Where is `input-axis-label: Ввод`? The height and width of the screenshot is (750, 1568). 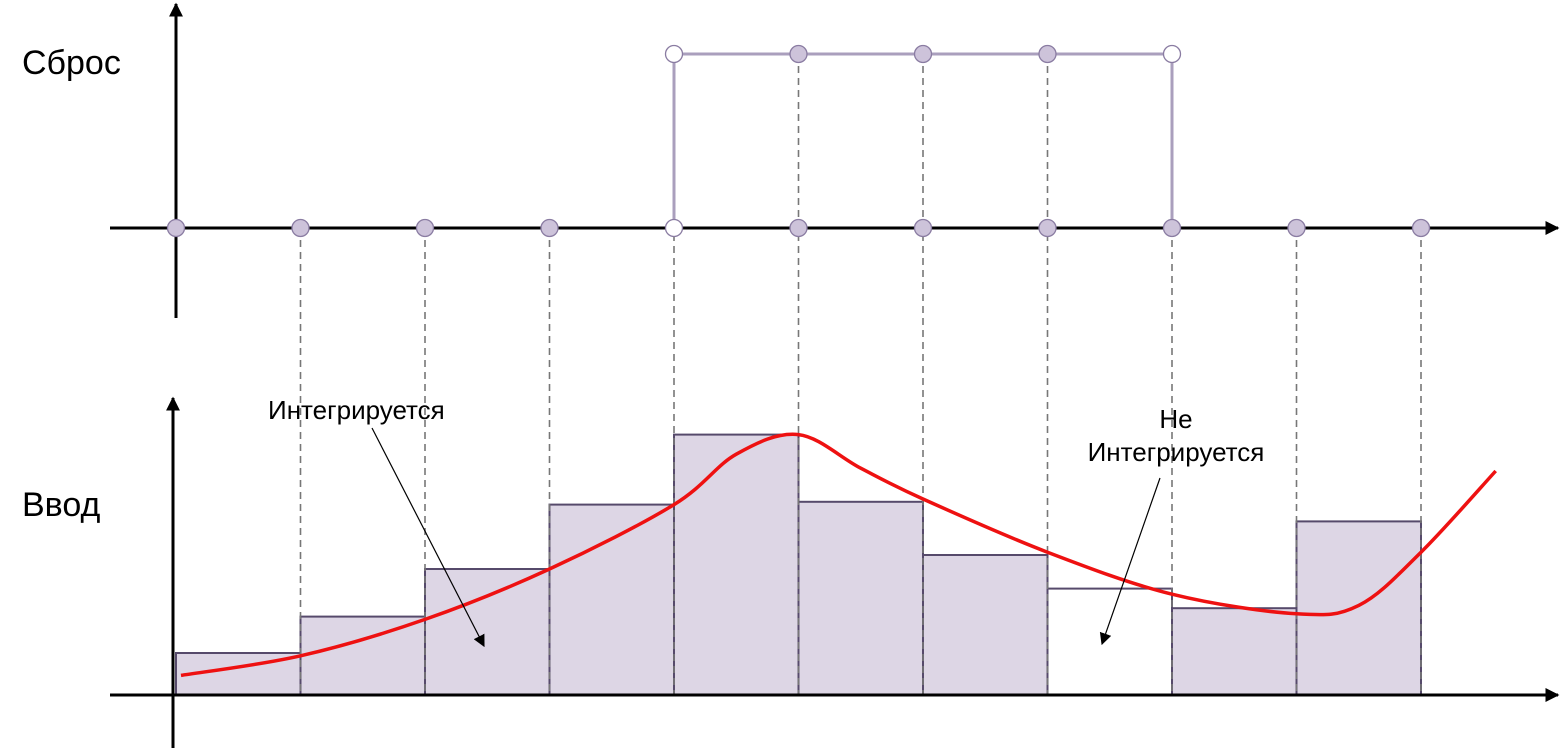 input-axis-label: Ввод is located at coordinates (61, 505).